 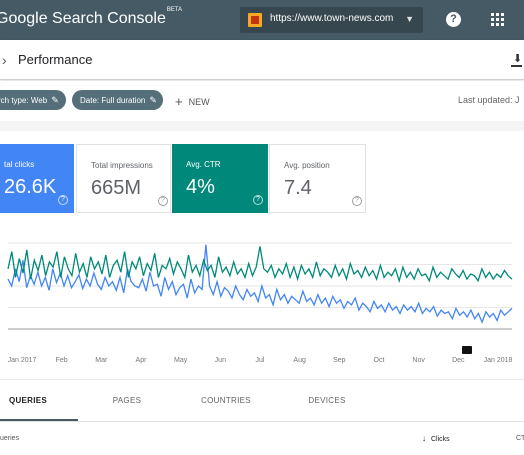 I want to click on chart-x-tick-label: Jun, so click(x=220, y=360).